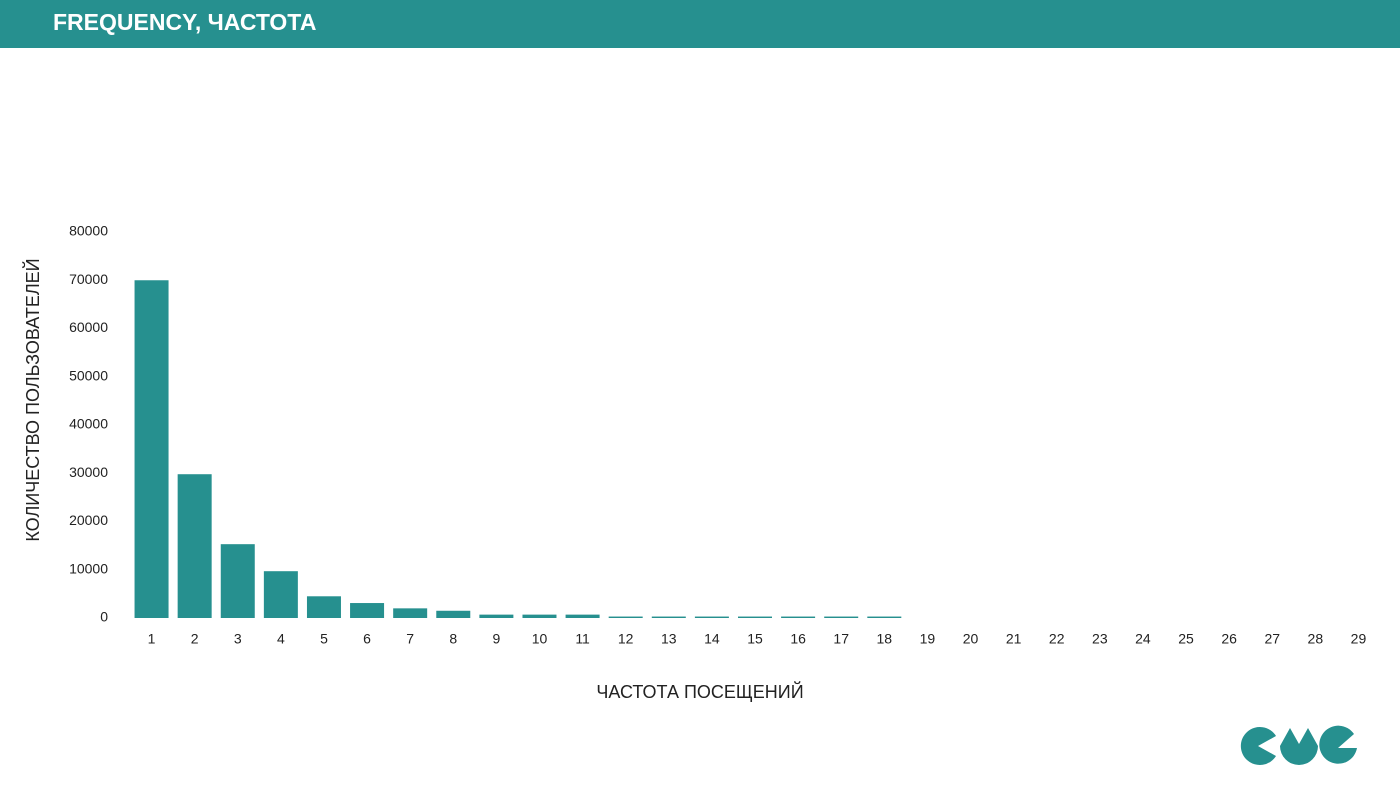 This screenshot has width=1400, height=800. Describe the element at coordinates (885, 639) in the screenshot. I see `x-tick-label: 18` at that location.